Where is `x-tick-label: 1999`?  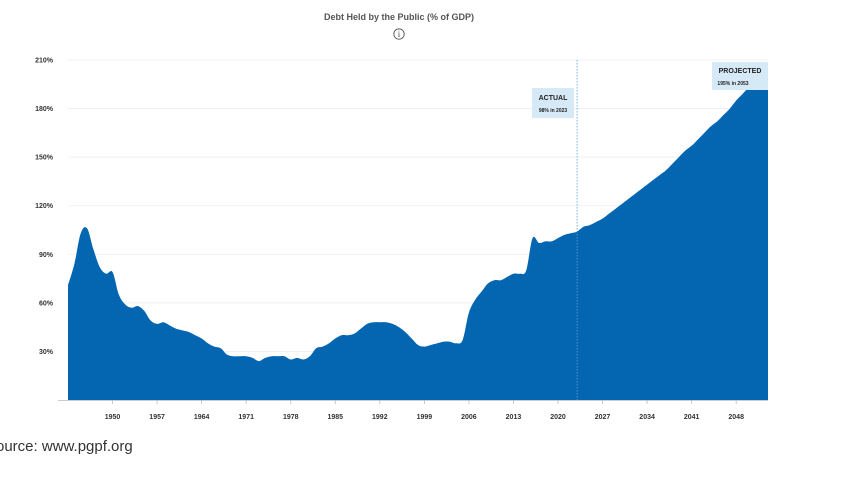 x-tick-label: 1999 is located at coordinates (425, 417).